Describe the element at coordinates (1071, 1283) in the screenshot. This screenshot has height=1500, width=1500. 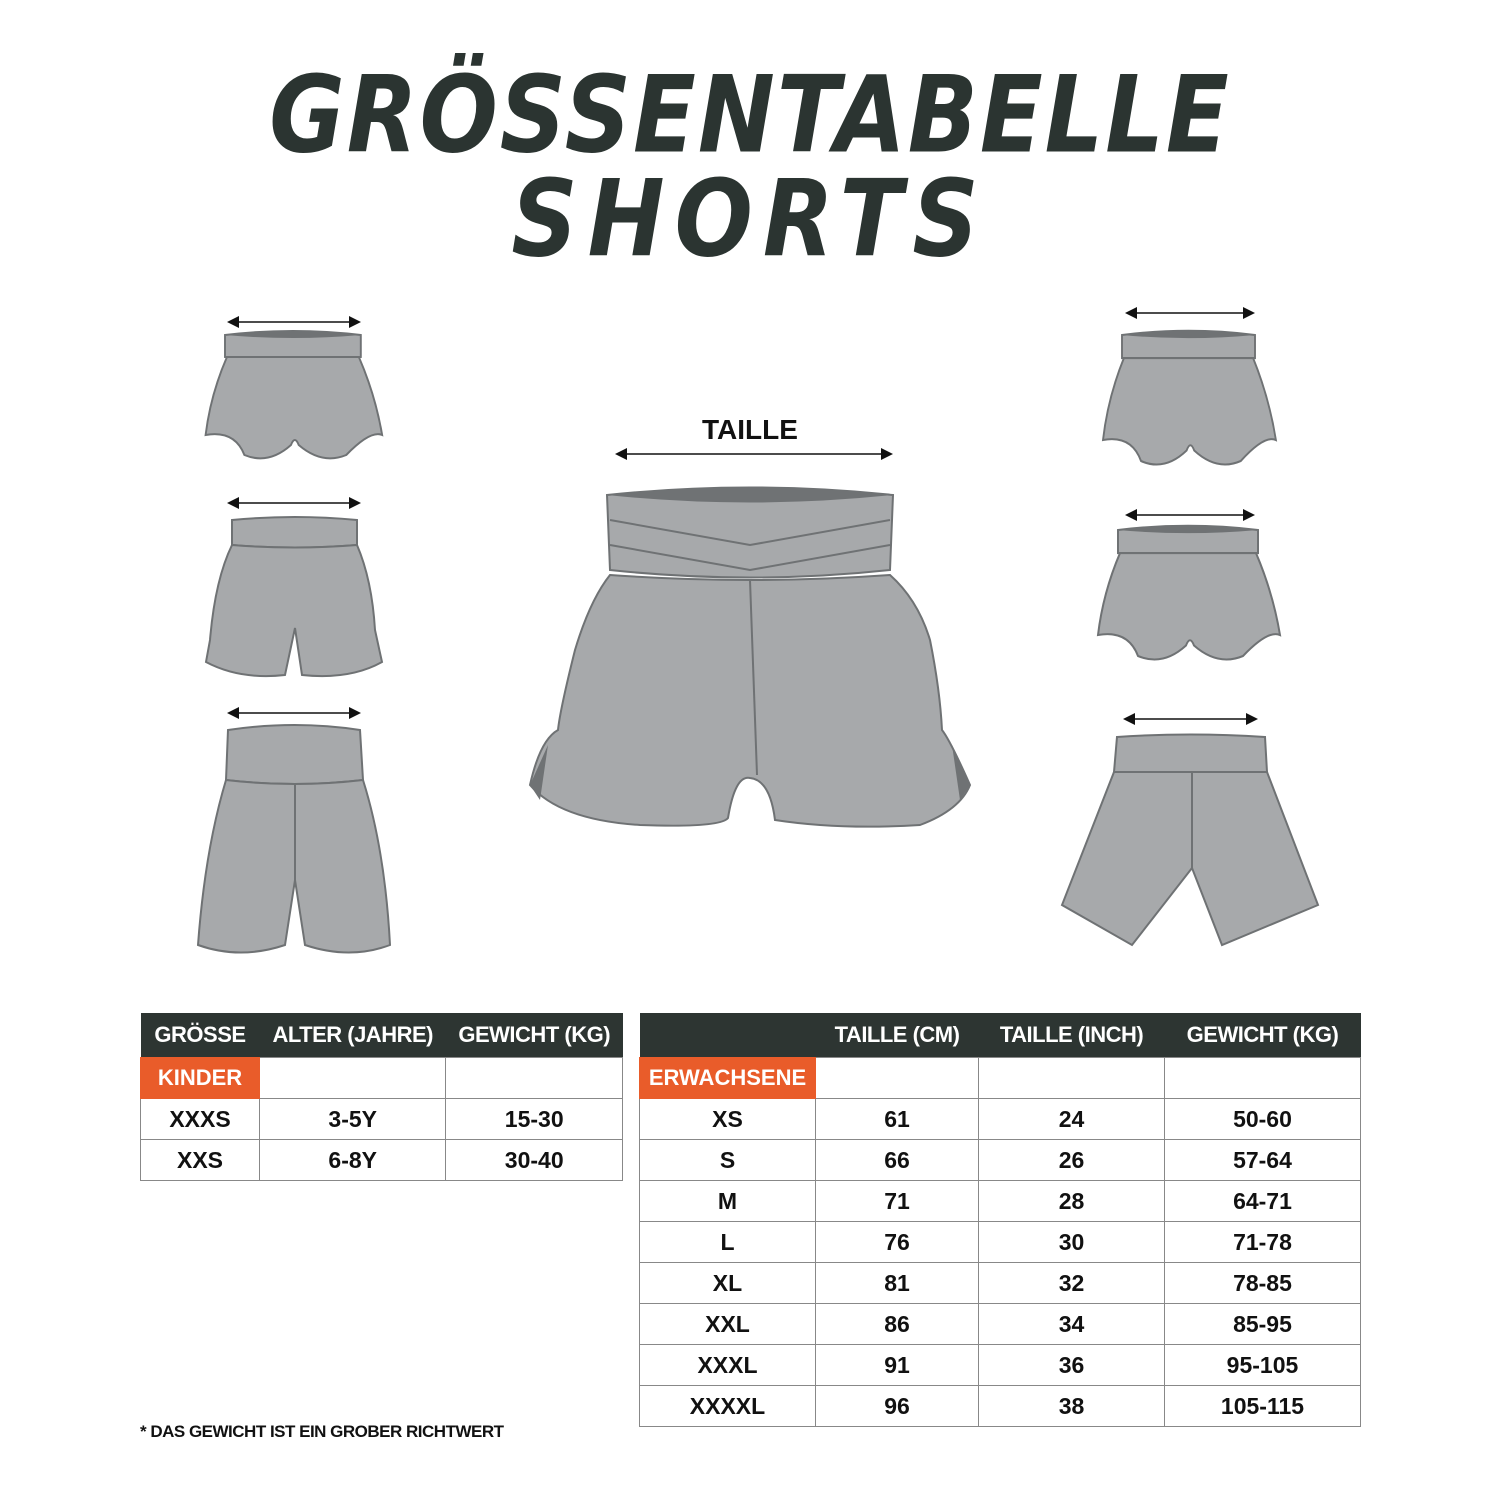
I see `waist-inch-cell: 32` at that location.